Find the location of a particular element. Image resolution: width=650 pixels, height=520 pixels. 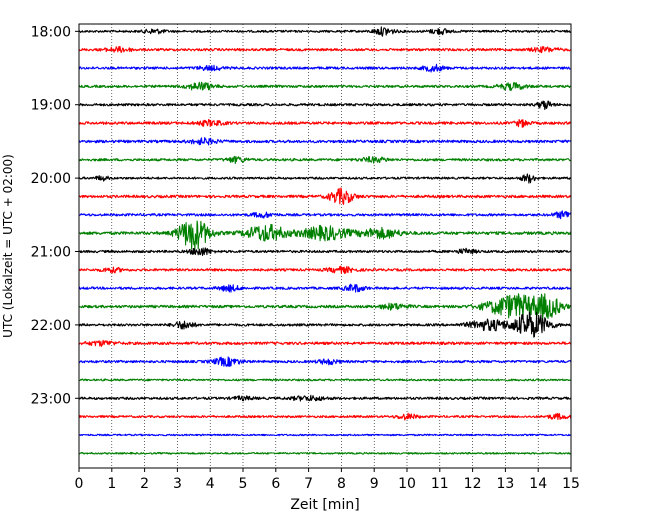

y-tick-label: 18:00 is located at coordinates (51, 32).